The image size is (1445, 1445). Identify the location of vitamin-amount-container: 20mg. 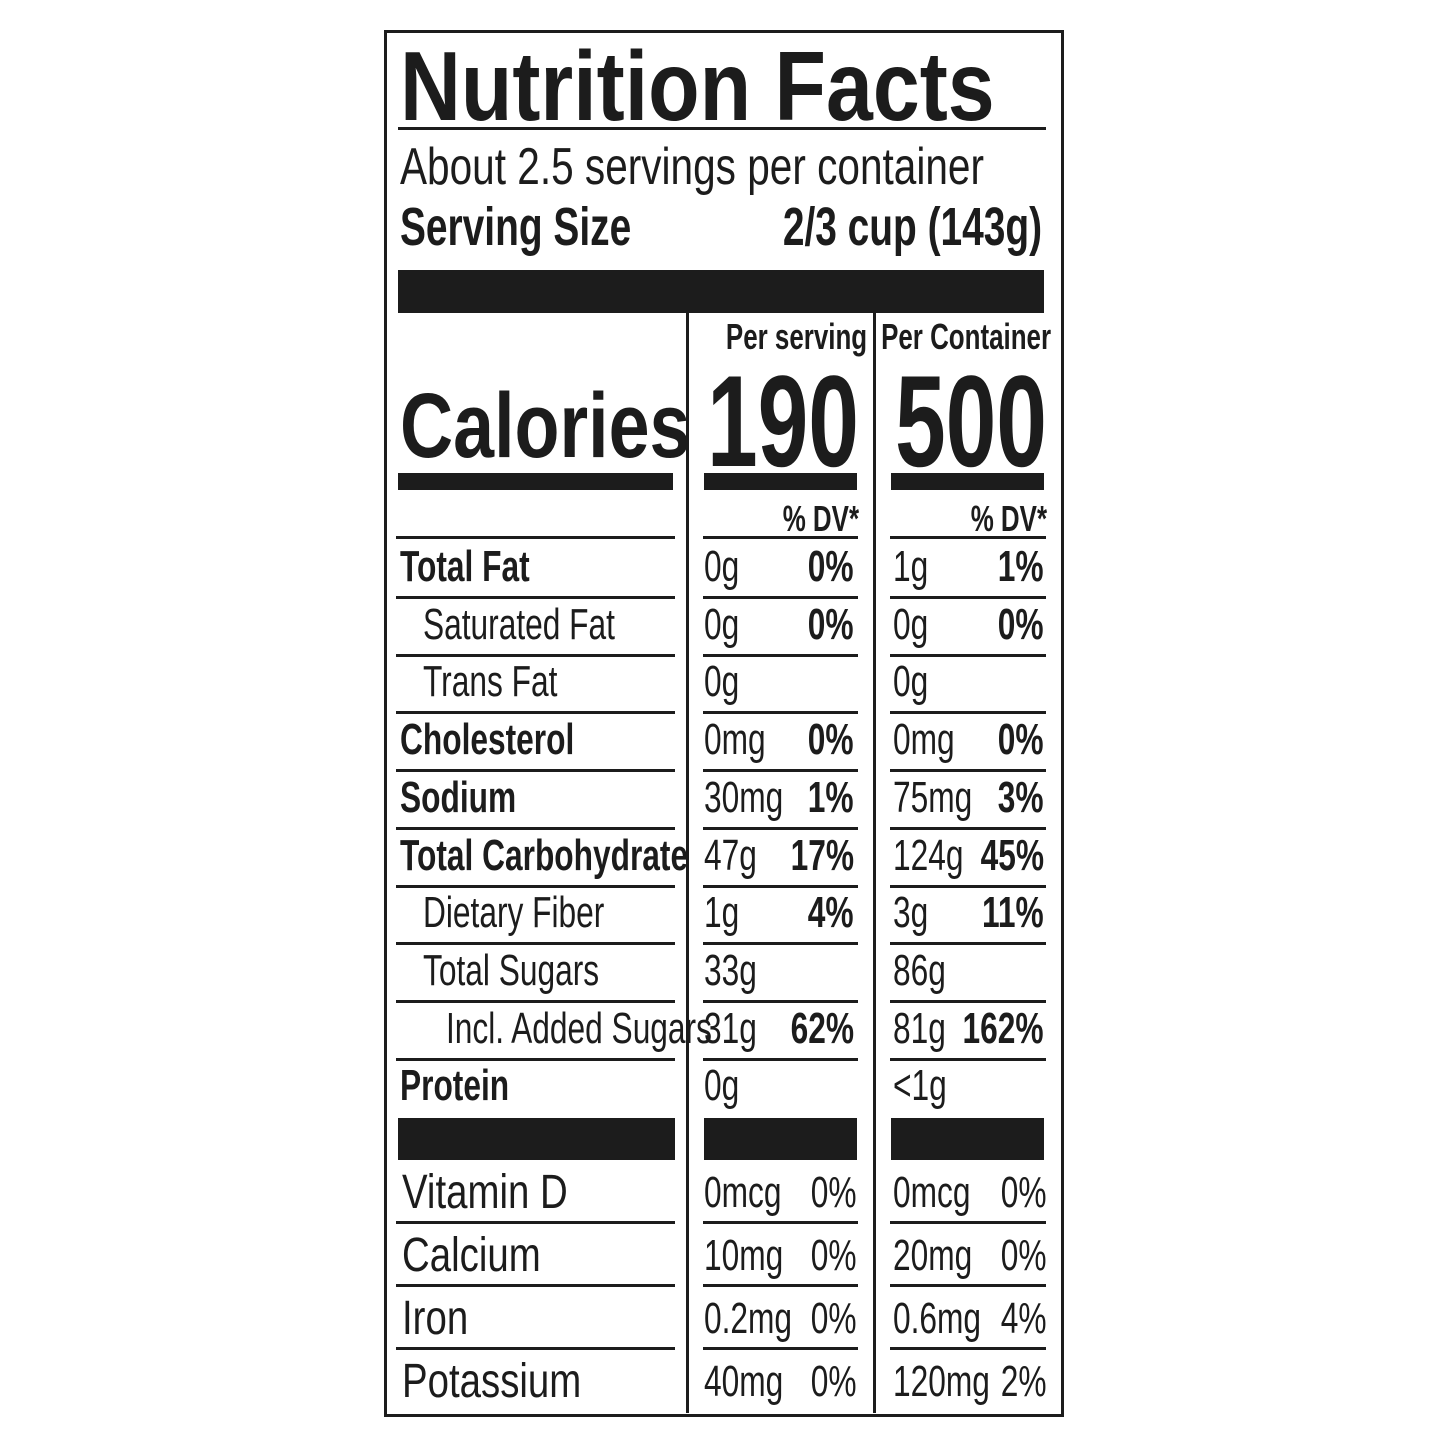
(933, 1255).